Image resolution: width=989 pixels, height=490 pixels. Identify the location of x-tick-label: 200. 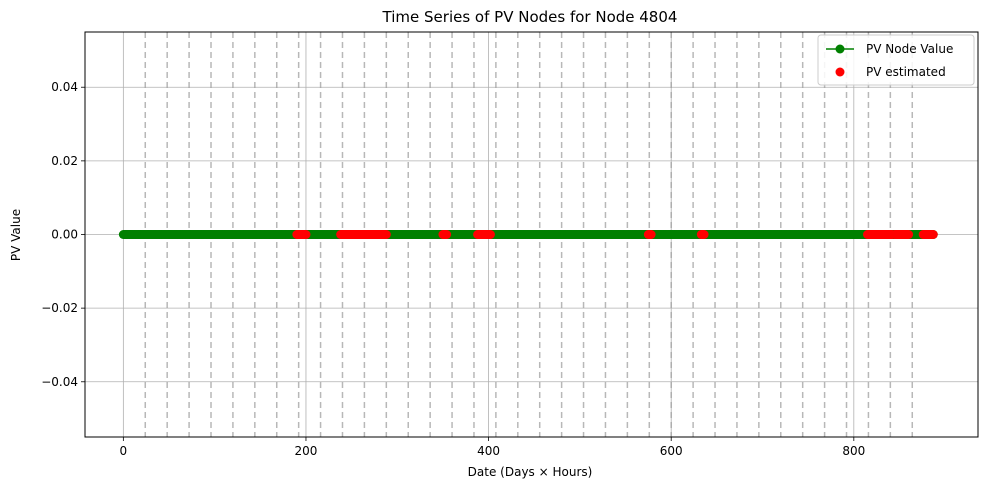
(306, 451).